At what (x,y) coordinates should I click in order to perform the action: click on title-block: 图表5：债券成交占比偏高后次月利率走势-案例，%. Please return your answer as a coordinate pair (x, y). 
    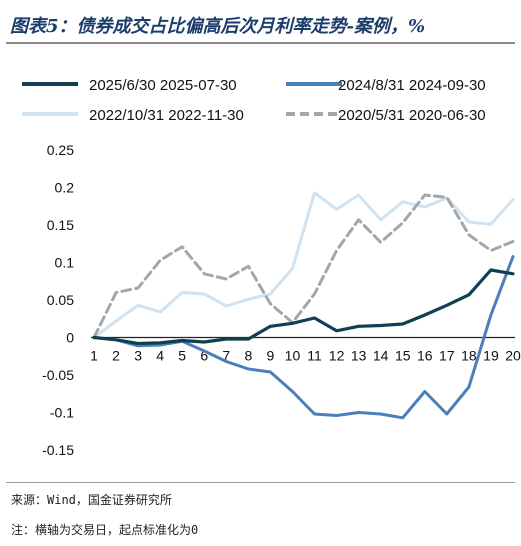
    Looking at the image, I should click on (260, 22).